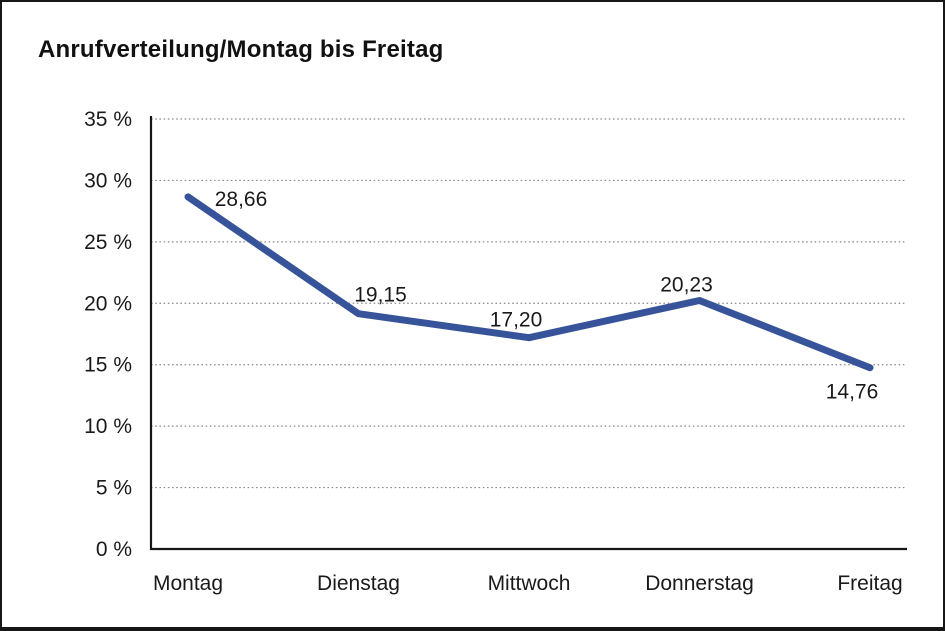 The image size is (945, 631). I want to click on data-point-label: 20,23, so click(686, 284).